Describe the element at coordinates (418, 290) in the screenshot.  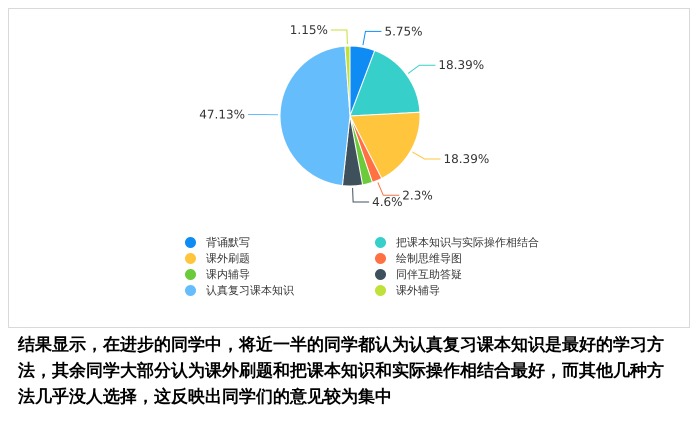
I see `legend-label: 课外辅导` at that location.